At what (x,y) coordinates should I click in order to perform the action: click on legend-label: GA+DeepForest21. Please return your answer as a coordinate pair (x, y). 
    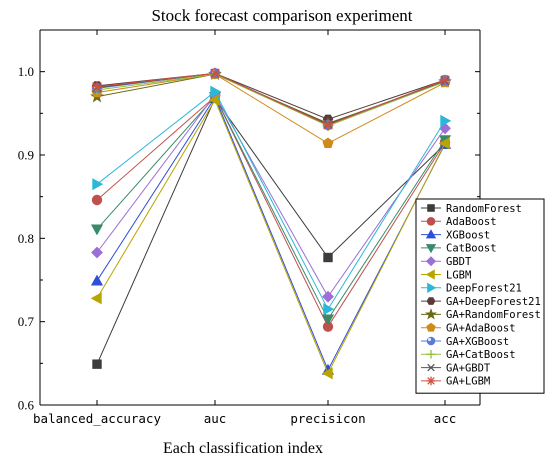
    Looking at the image, I should click on (493, 302).